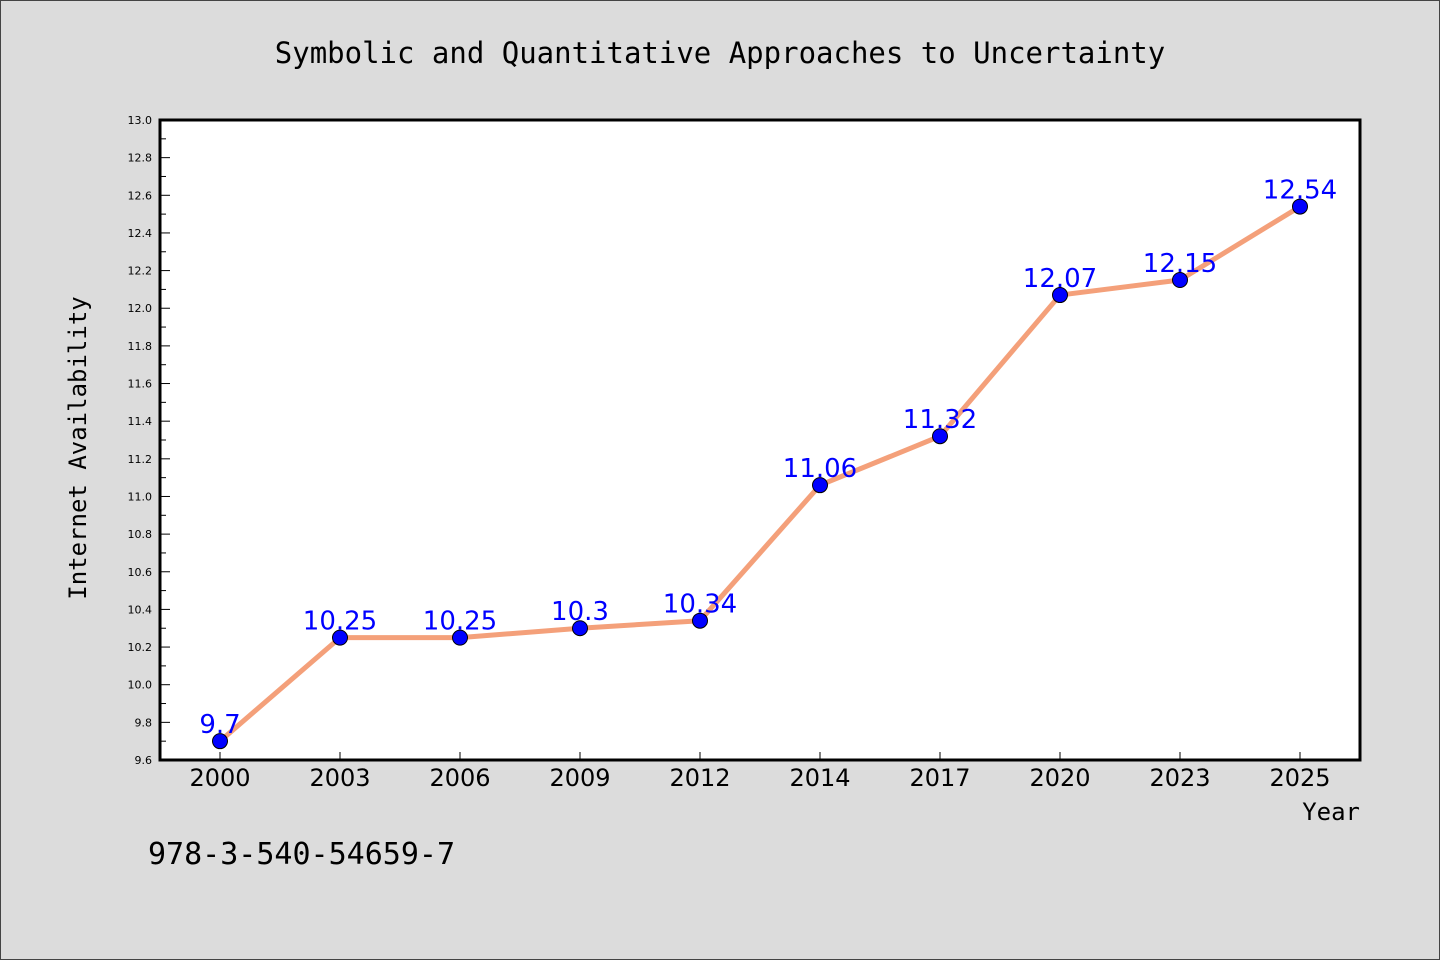  What do you see at coordinates (140, 421) in the screenshot?
I see `y-tick-label: 11.4` at bounding box center [140, 421].